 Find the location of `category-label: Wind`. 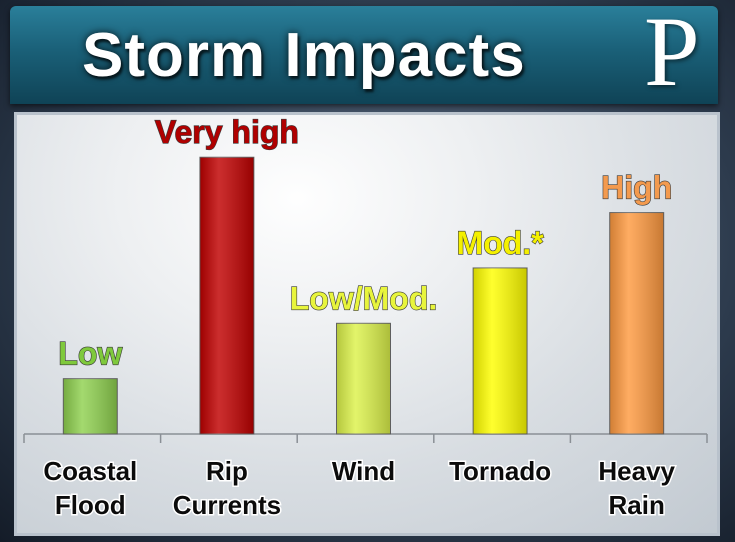

category-label: Wind is located at coordinates (363, 471).